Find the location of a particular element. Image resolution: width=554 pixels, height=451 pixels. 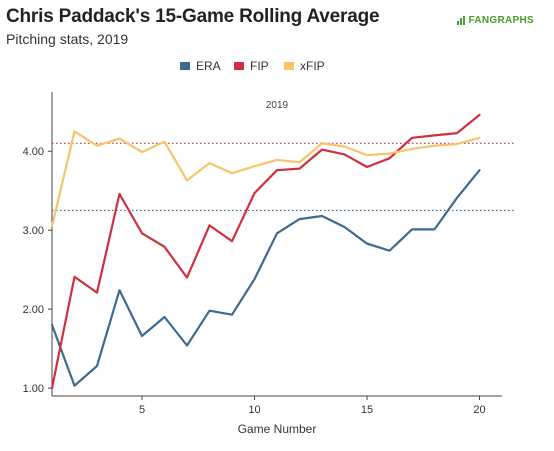

x-axis-title: Game Number is located at coordinates (277, 429).